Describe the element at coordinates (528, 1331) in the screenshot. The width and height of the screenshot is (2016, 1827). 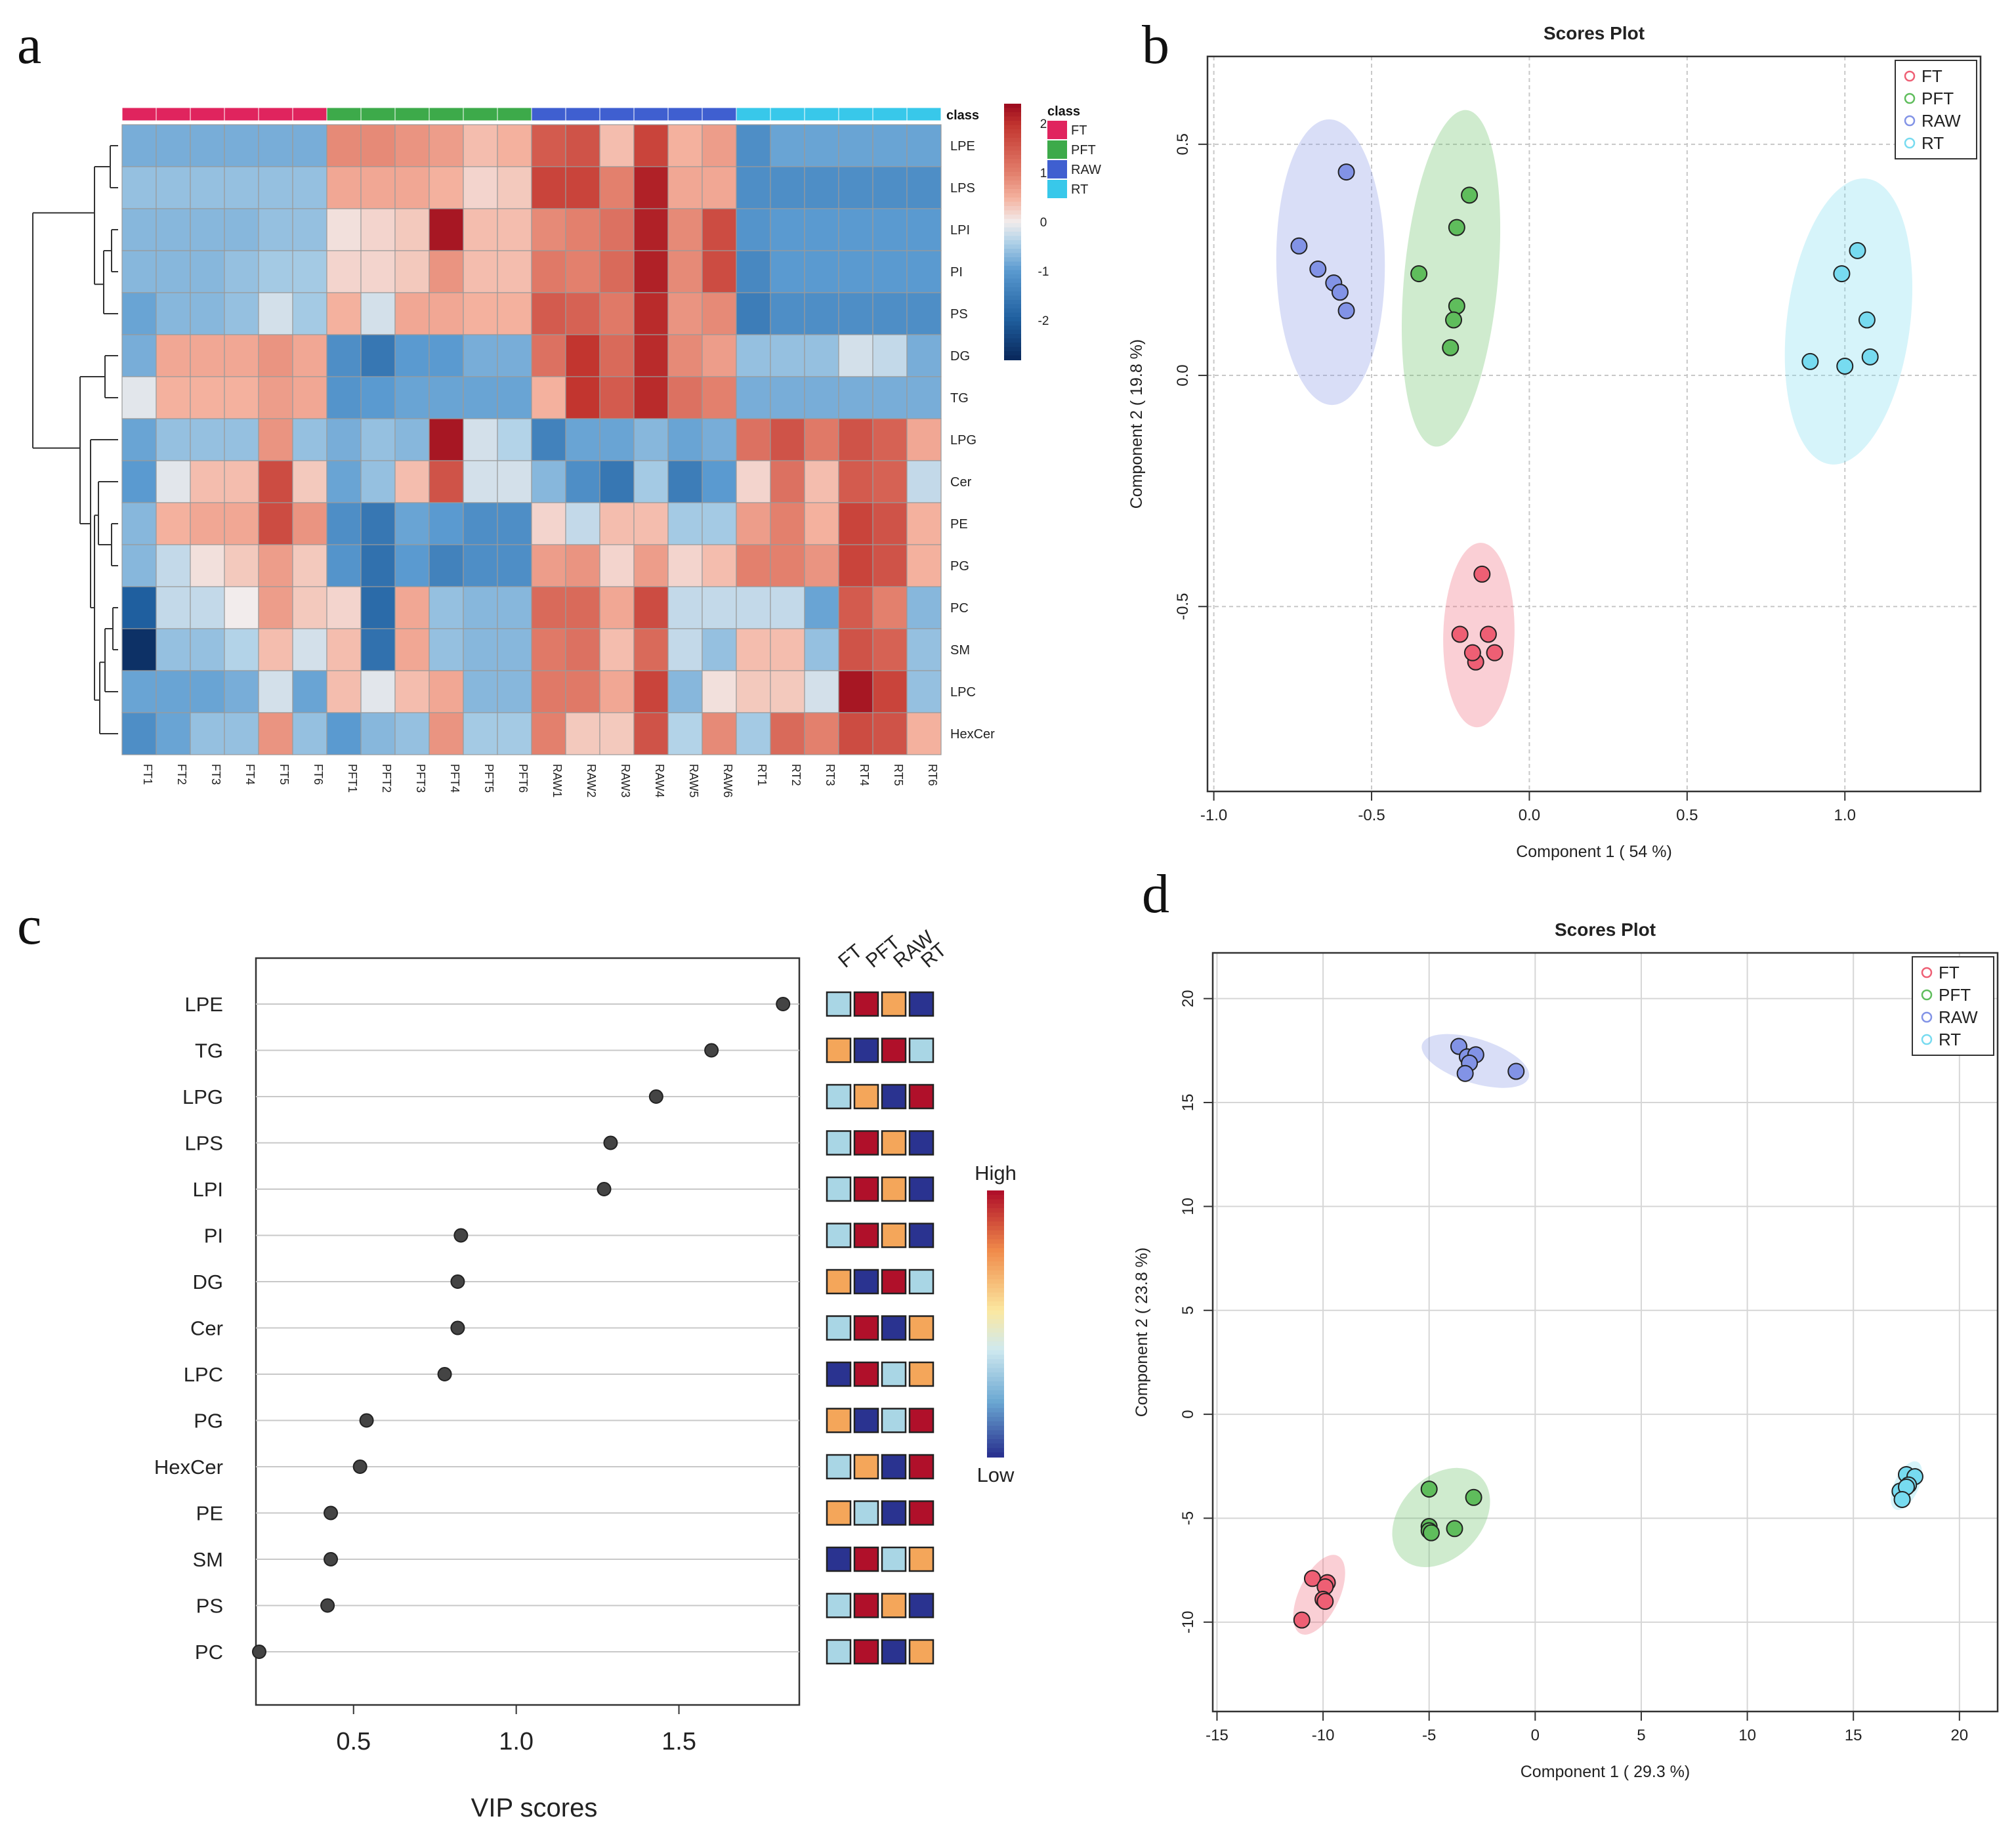
I see `plot-frame` at that location.